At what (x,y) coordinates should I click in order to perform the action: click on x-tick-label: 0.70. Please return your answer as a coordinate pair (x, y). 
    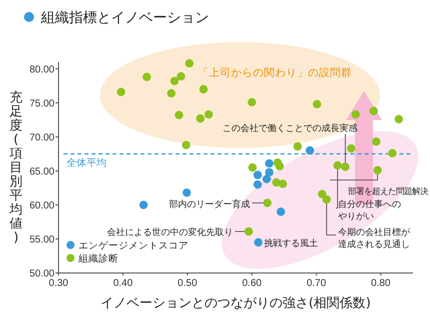
    Looking at the image, I should click on (316, 283).